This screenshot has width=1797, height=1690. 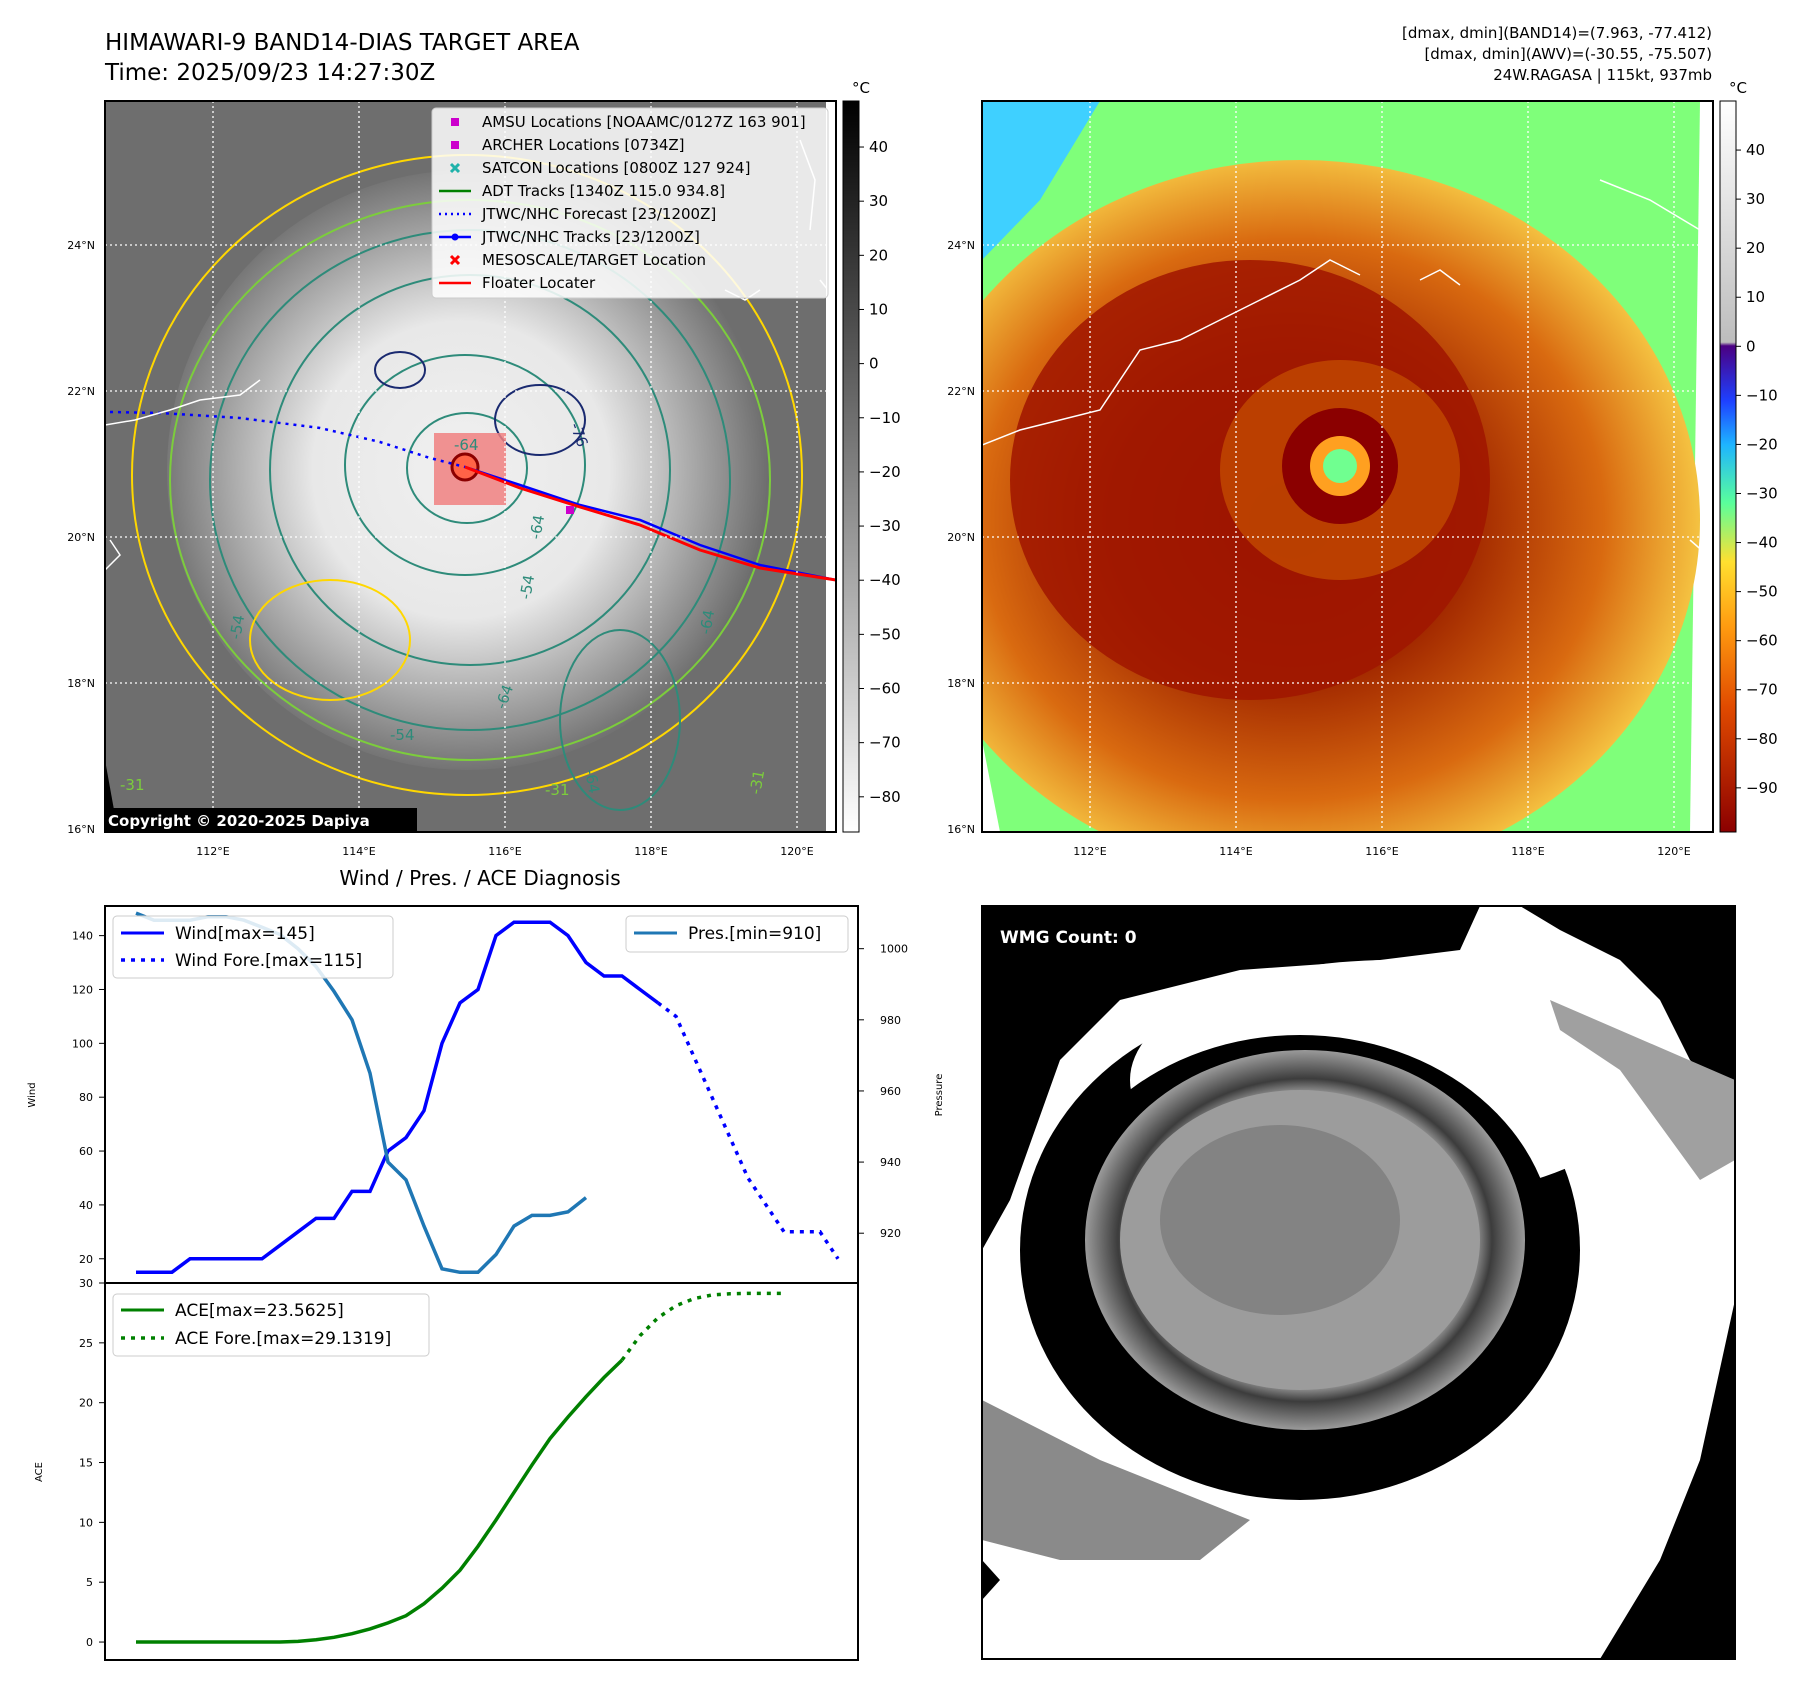 What do you see at coordinates (86, 1522) in the screenshot?
I see `axis-tick-label: 10` at bounding box center [86, 1522].